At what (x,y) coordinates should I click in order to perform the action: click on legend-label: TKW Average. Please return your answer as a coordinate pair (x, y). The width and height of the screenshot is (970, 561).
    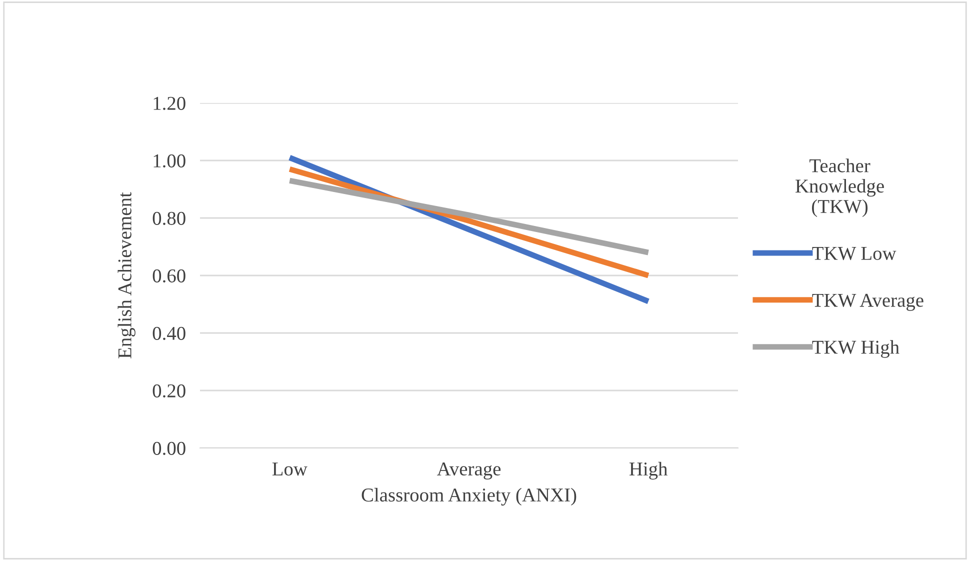
    Looking at the image, I should click on (868, 302).